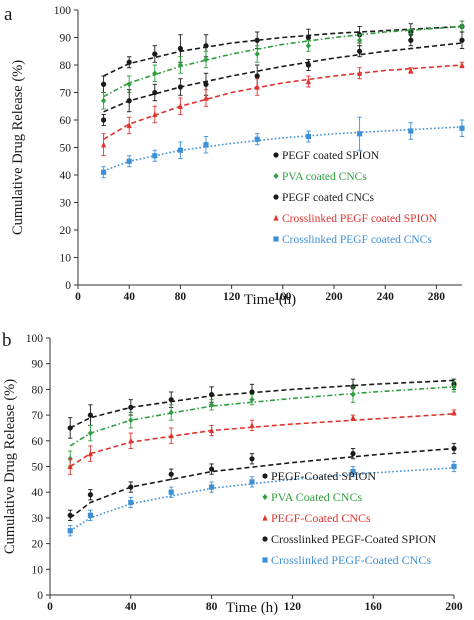 Image resolution: width=474 pixels, height=620 pixels. I want to click on y-axis-label: Cumulative Drug Release (%), so click(10, 466).